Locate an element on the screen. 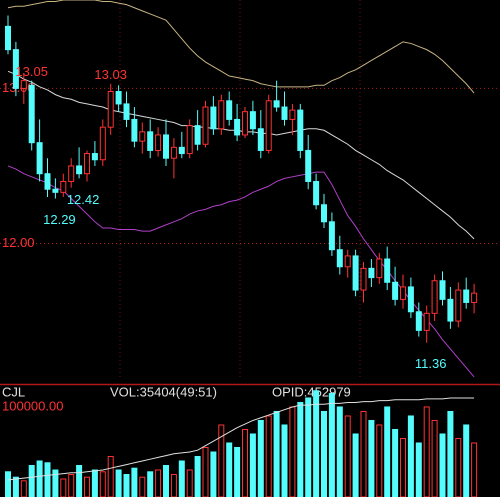  low-label: 12.42 is located at coordinates (83, 199).